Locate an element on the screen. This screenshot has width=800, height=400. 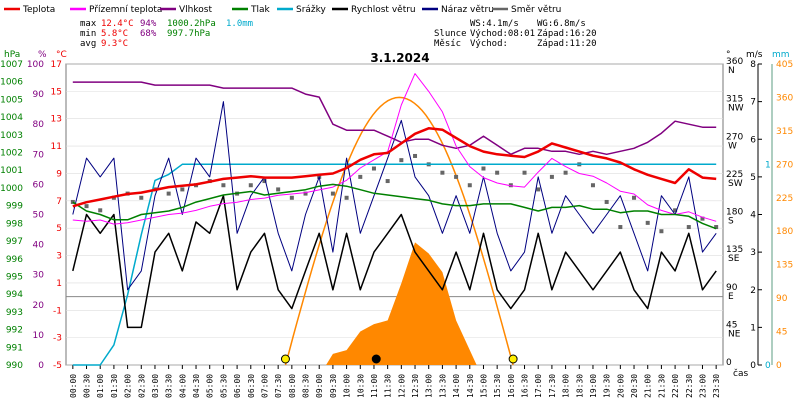
humidity-axis-tick: 90 is located at coordinates (39, 95).